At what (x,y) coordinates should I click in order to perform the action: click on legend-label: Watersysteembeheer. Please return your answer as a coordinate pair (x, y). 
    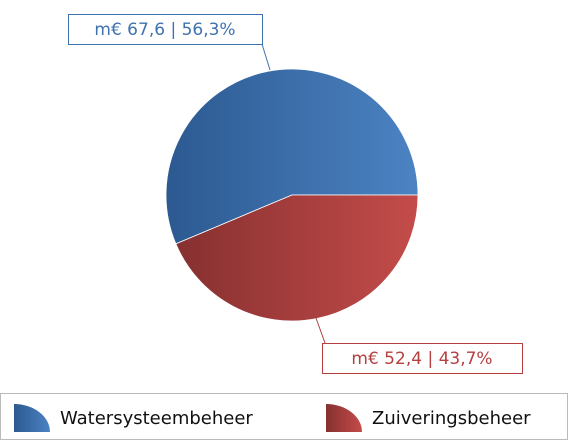
    Looking at the image, I should click on (156, 418).